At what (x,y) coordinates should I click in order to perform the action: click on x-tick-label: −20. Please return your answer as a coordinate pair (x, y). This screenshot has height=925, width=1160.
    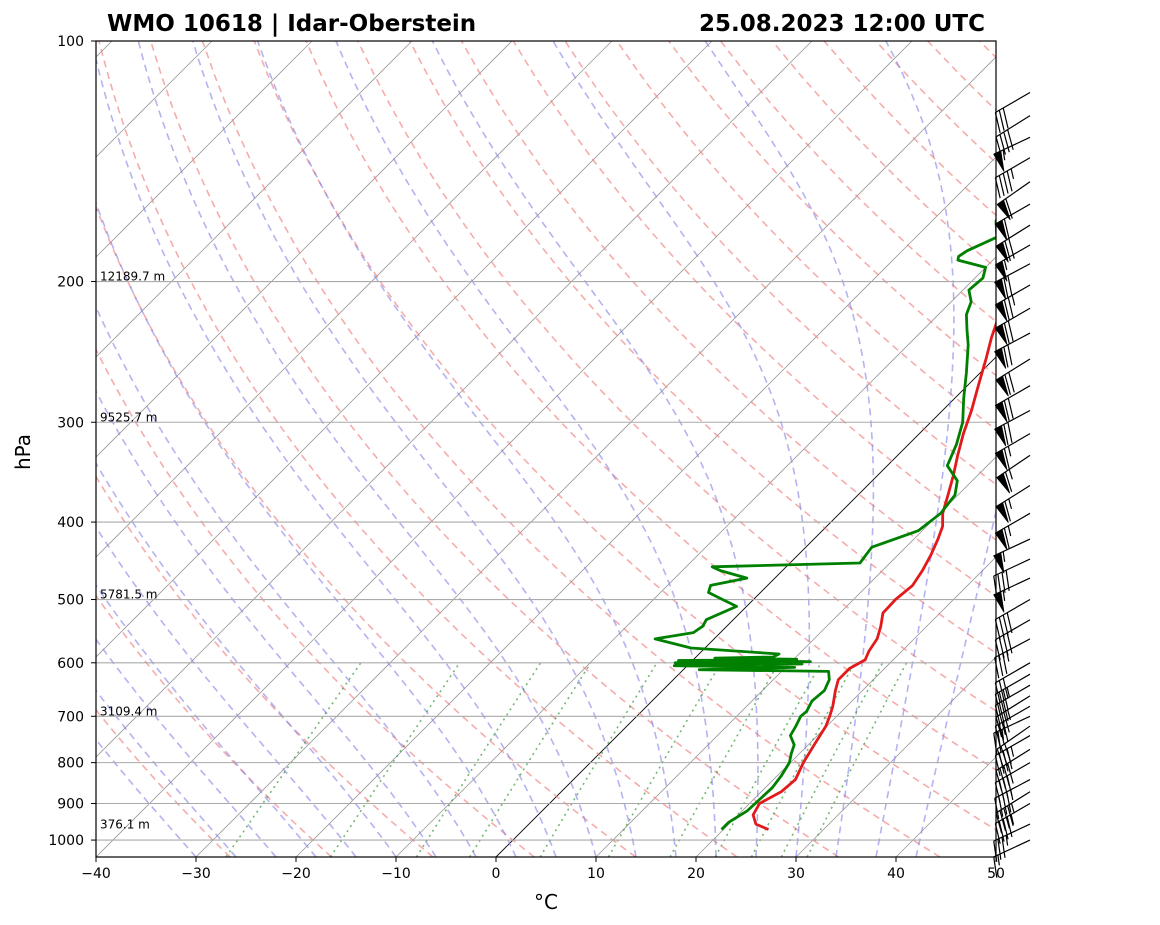
    Looking at the image, I should click on (296, 874).